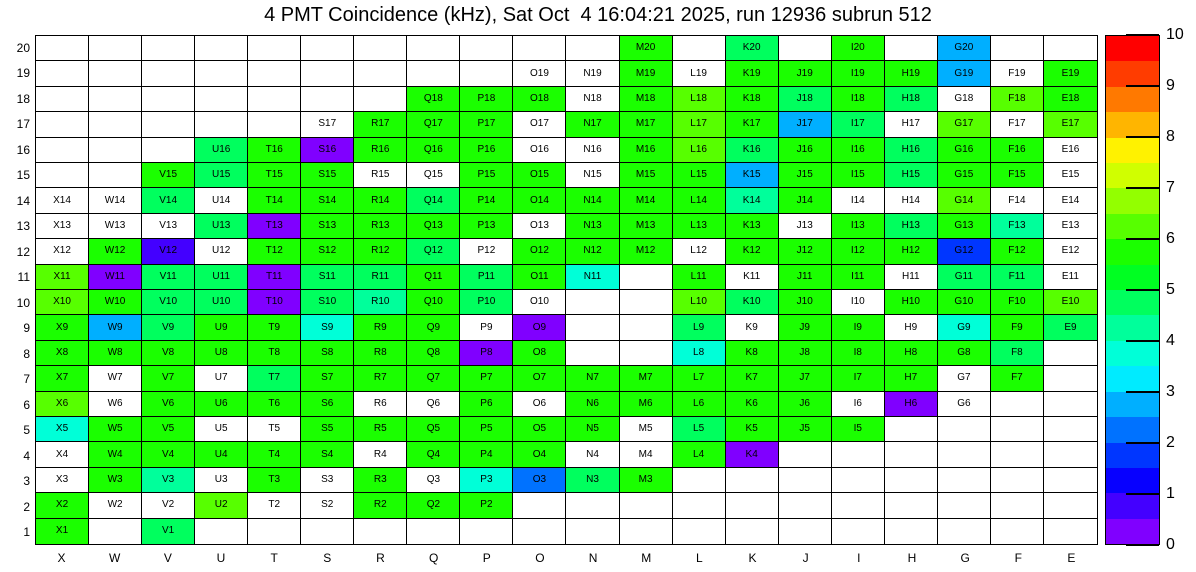 This screenshot has width=1196, height=572. I want to click on cell-Q16: Q16, so click(434, 150).